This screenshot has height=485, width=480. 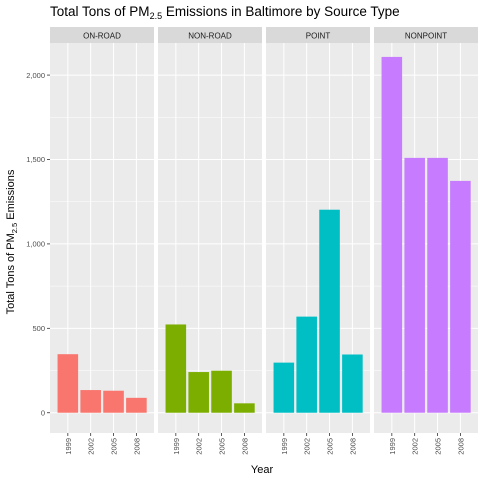 I want to click on facet-strip-label: NON-ROAD, so click(x=210, y=35).